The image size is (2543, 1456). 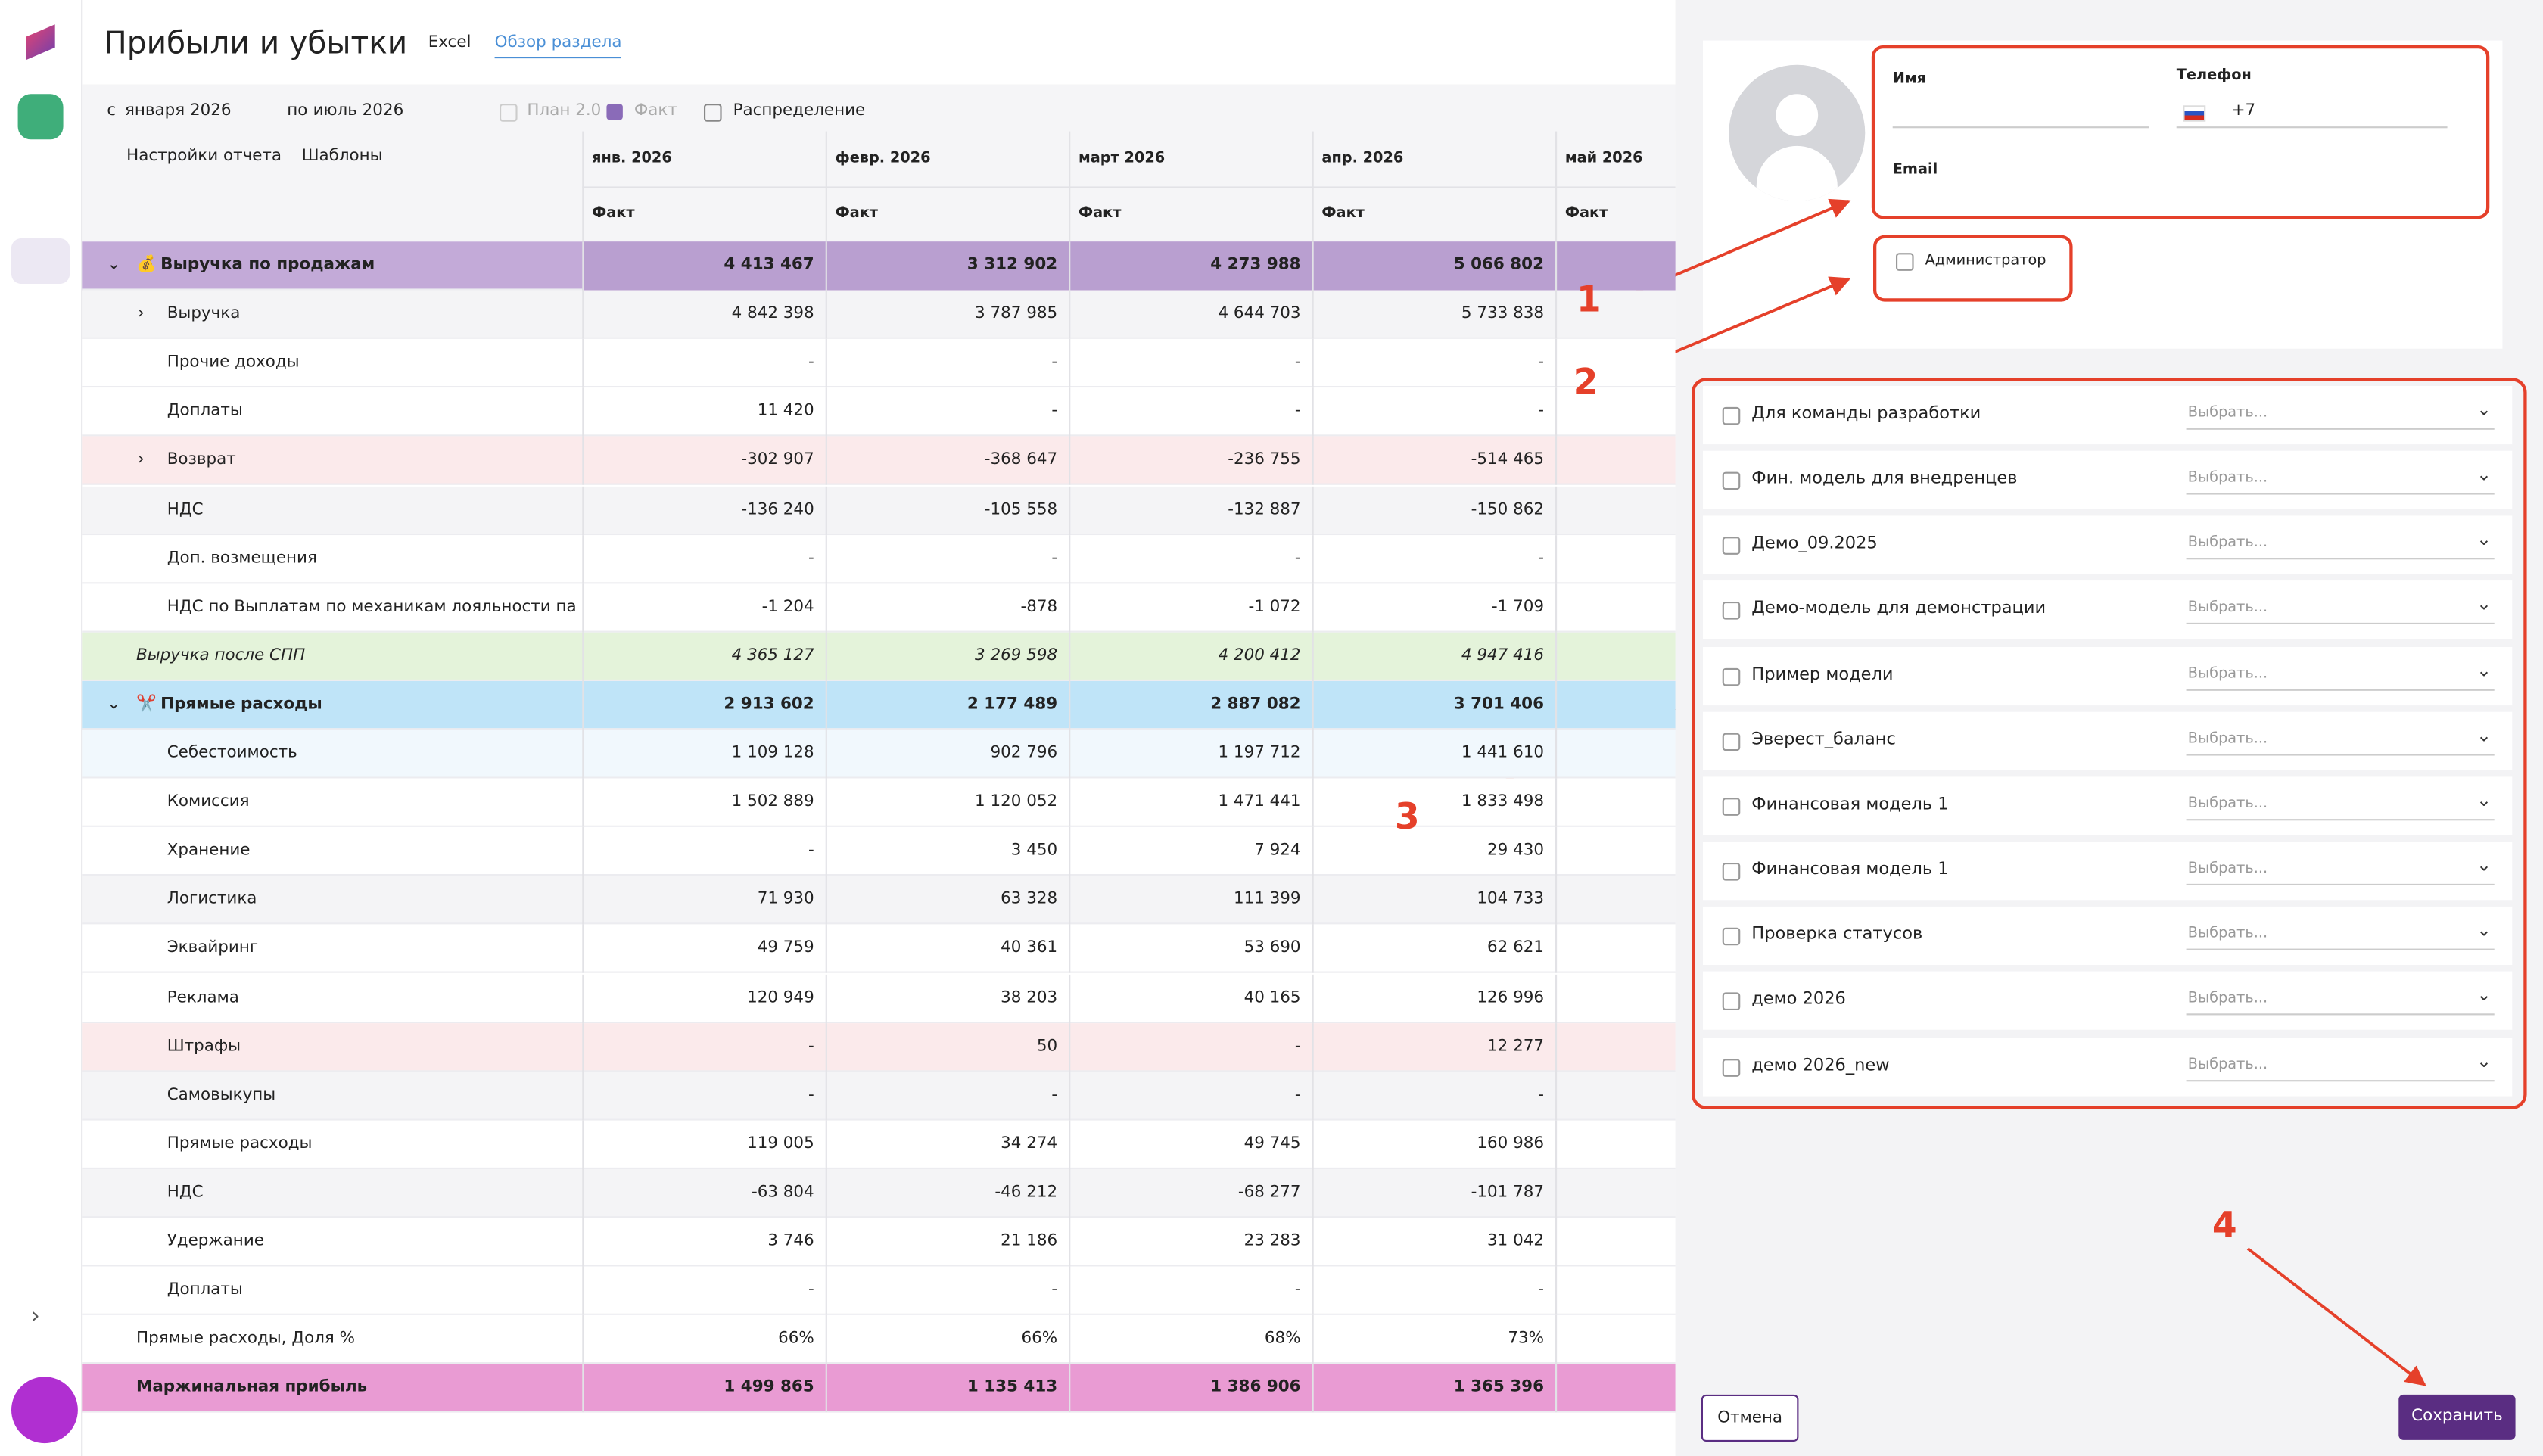 I want to click on cell-value: 66%, so click(x=698, y=1339).